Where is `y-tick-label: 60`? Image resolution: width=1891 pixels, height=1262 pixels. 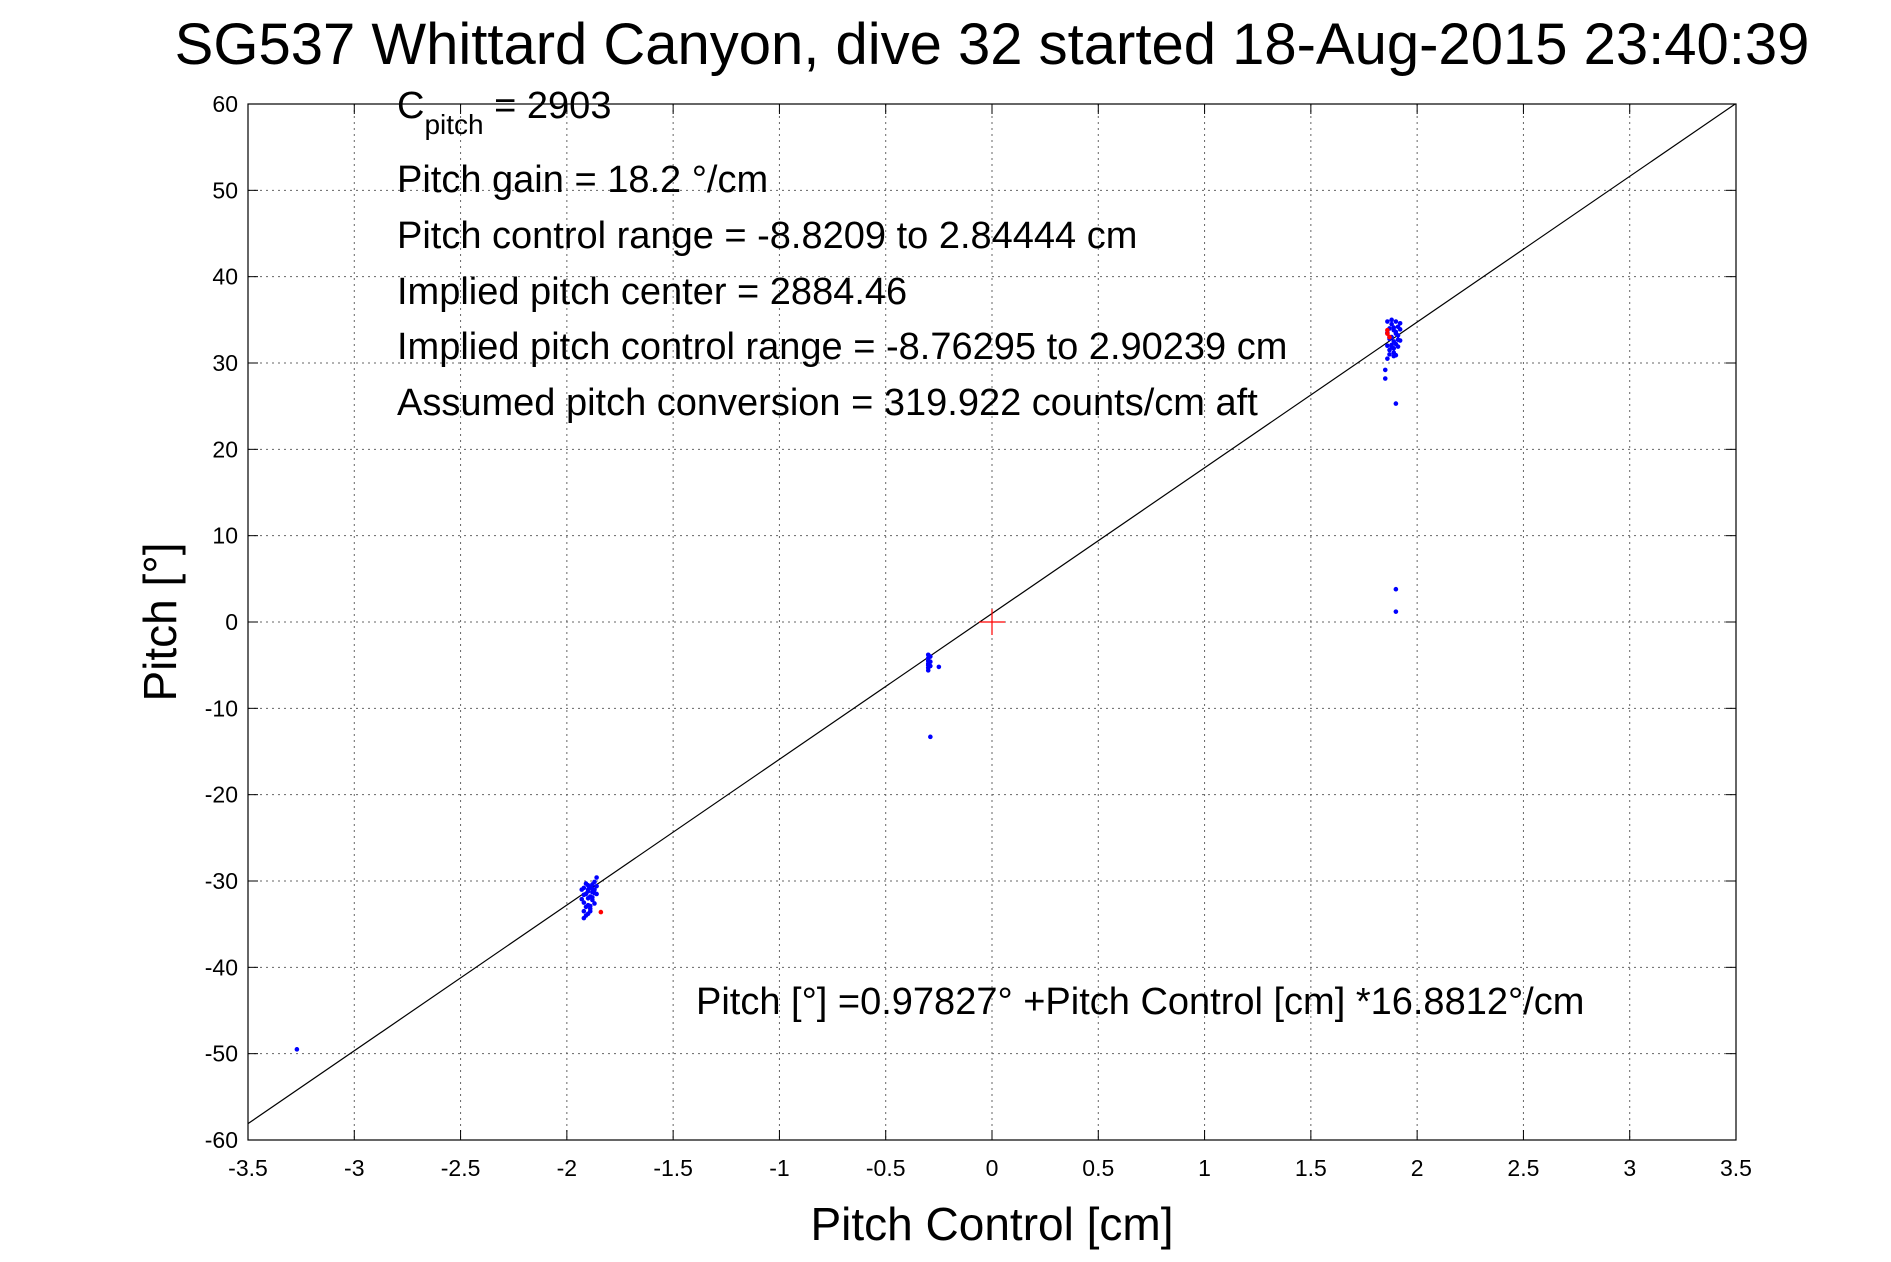
y-tick-label: 60 is located at coordinates (225, 104).